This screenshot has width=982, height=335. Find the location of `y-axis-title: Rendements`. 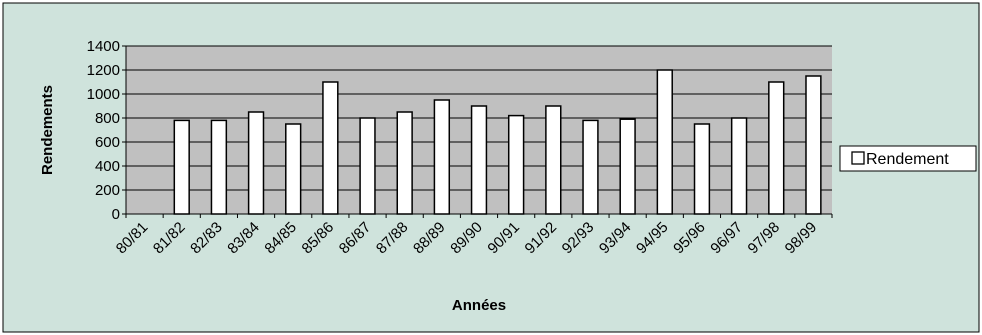

y-axis-title: Rendements is located at coordinates (47, 130).